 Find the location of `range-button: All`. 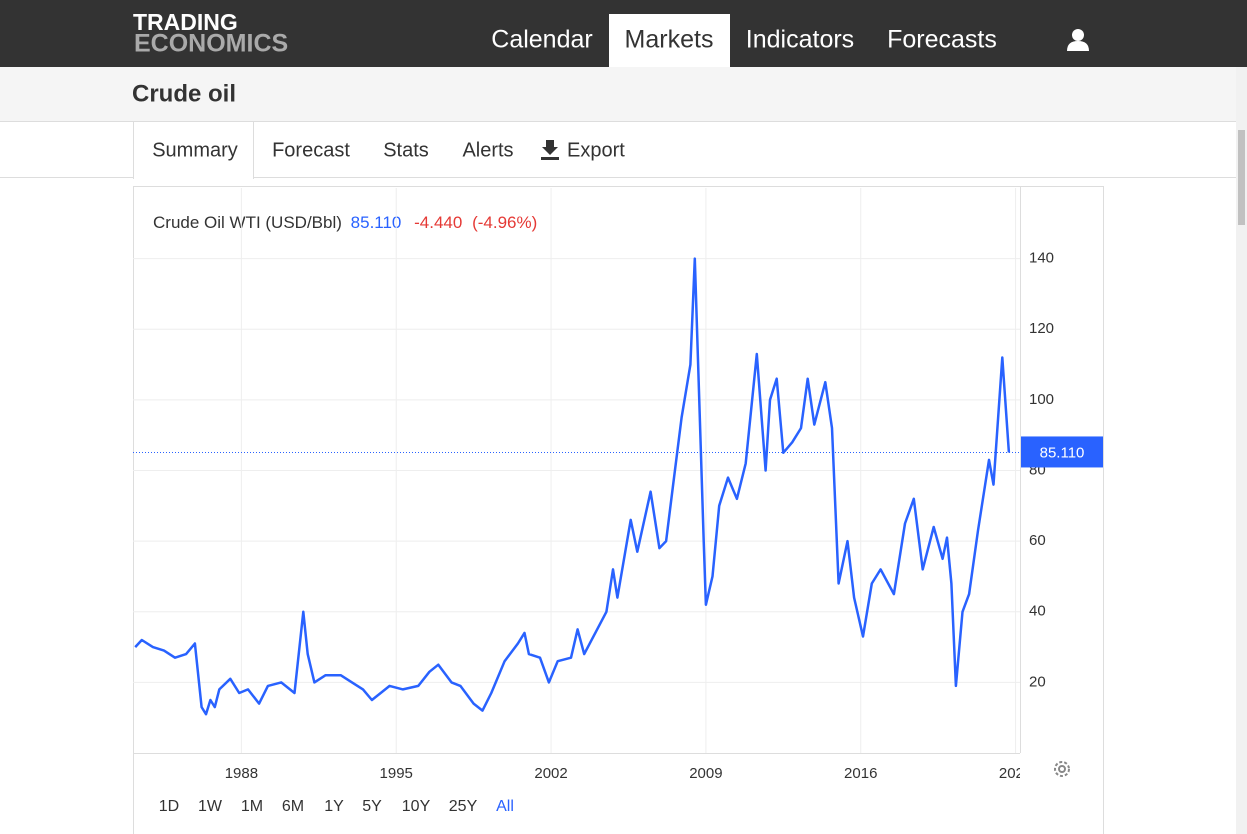

range-button: All is located at coordinates (505, 806).